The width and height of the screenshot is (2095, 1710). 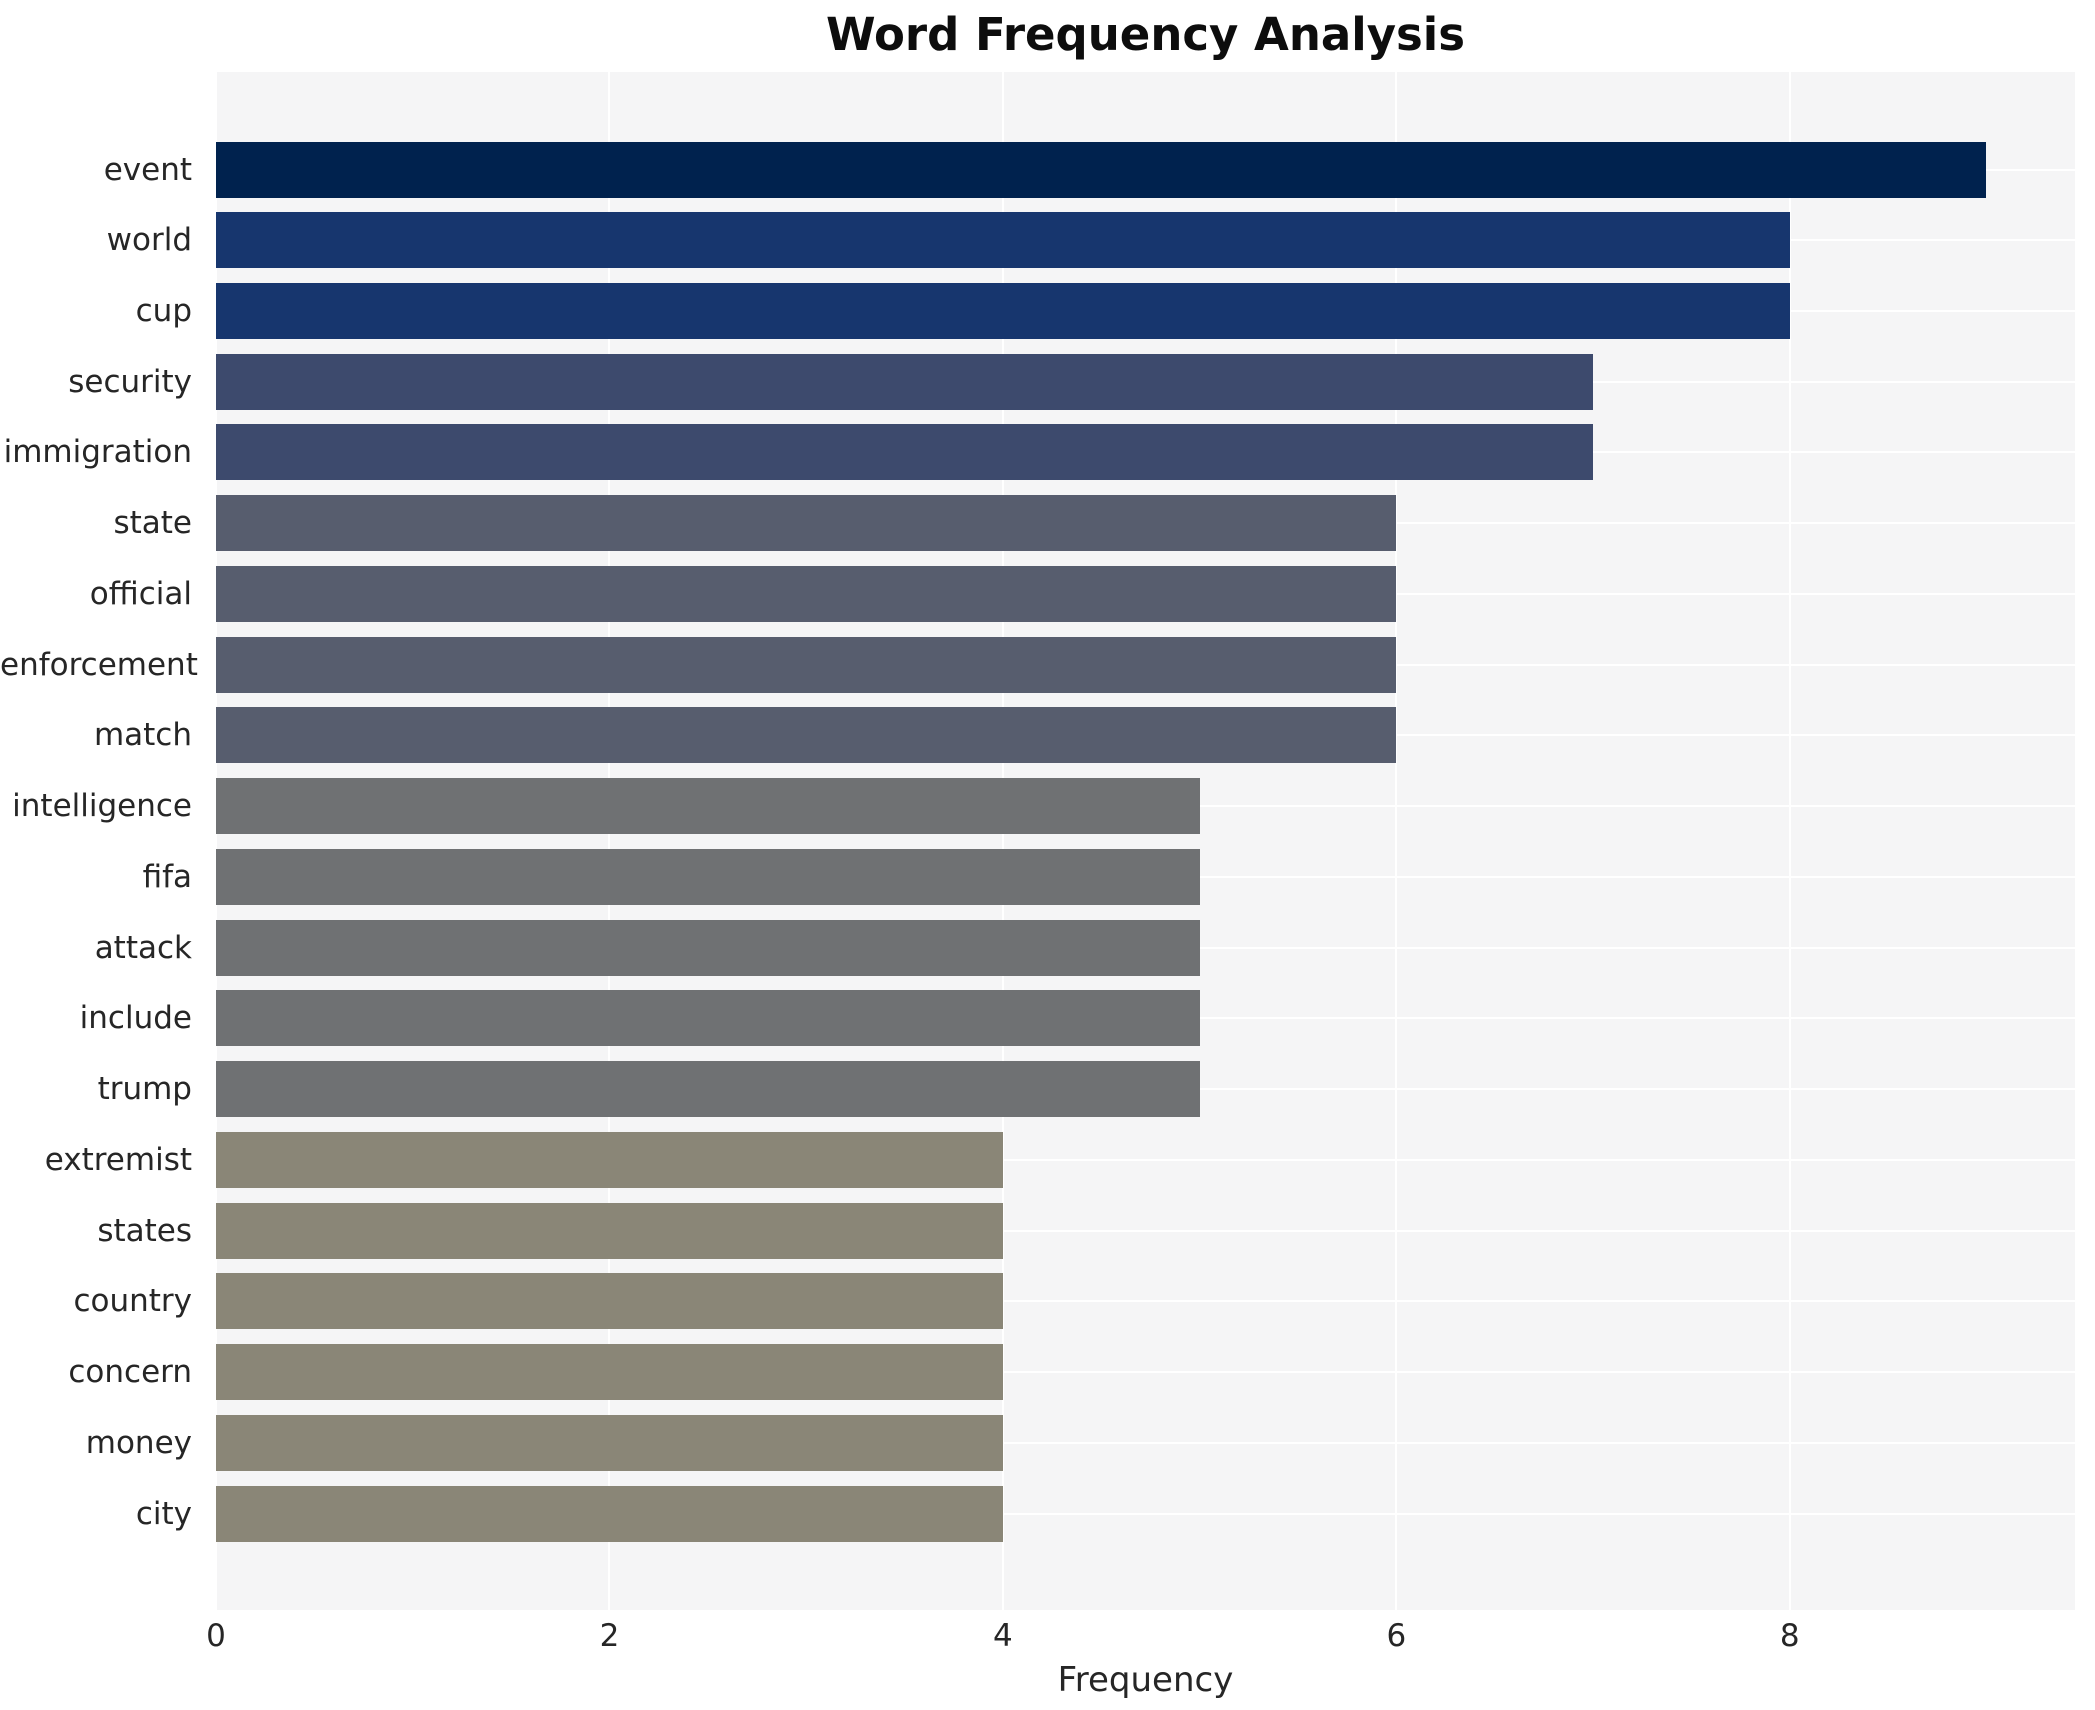 I want to click on bar-match, so click(x=806, y=735).